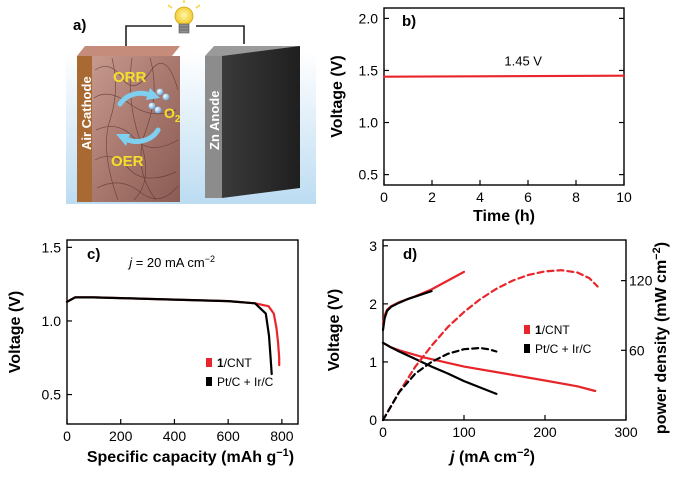  Describe the element at coordinates (175, 436) in the screenshot. I see `x-tick-label: 400` at that location.